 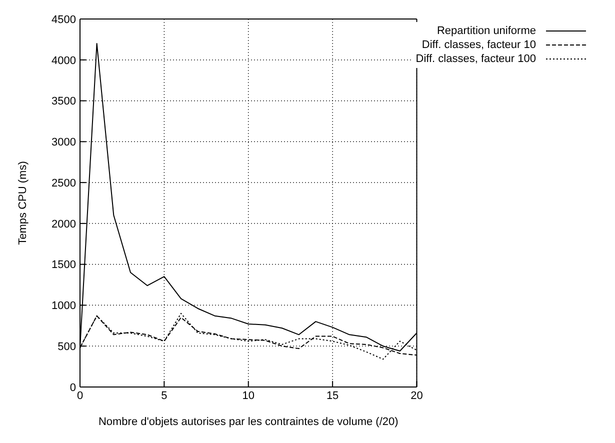 I want to click on legend-label: Repartition uniforme, so click(x=486, y=31).